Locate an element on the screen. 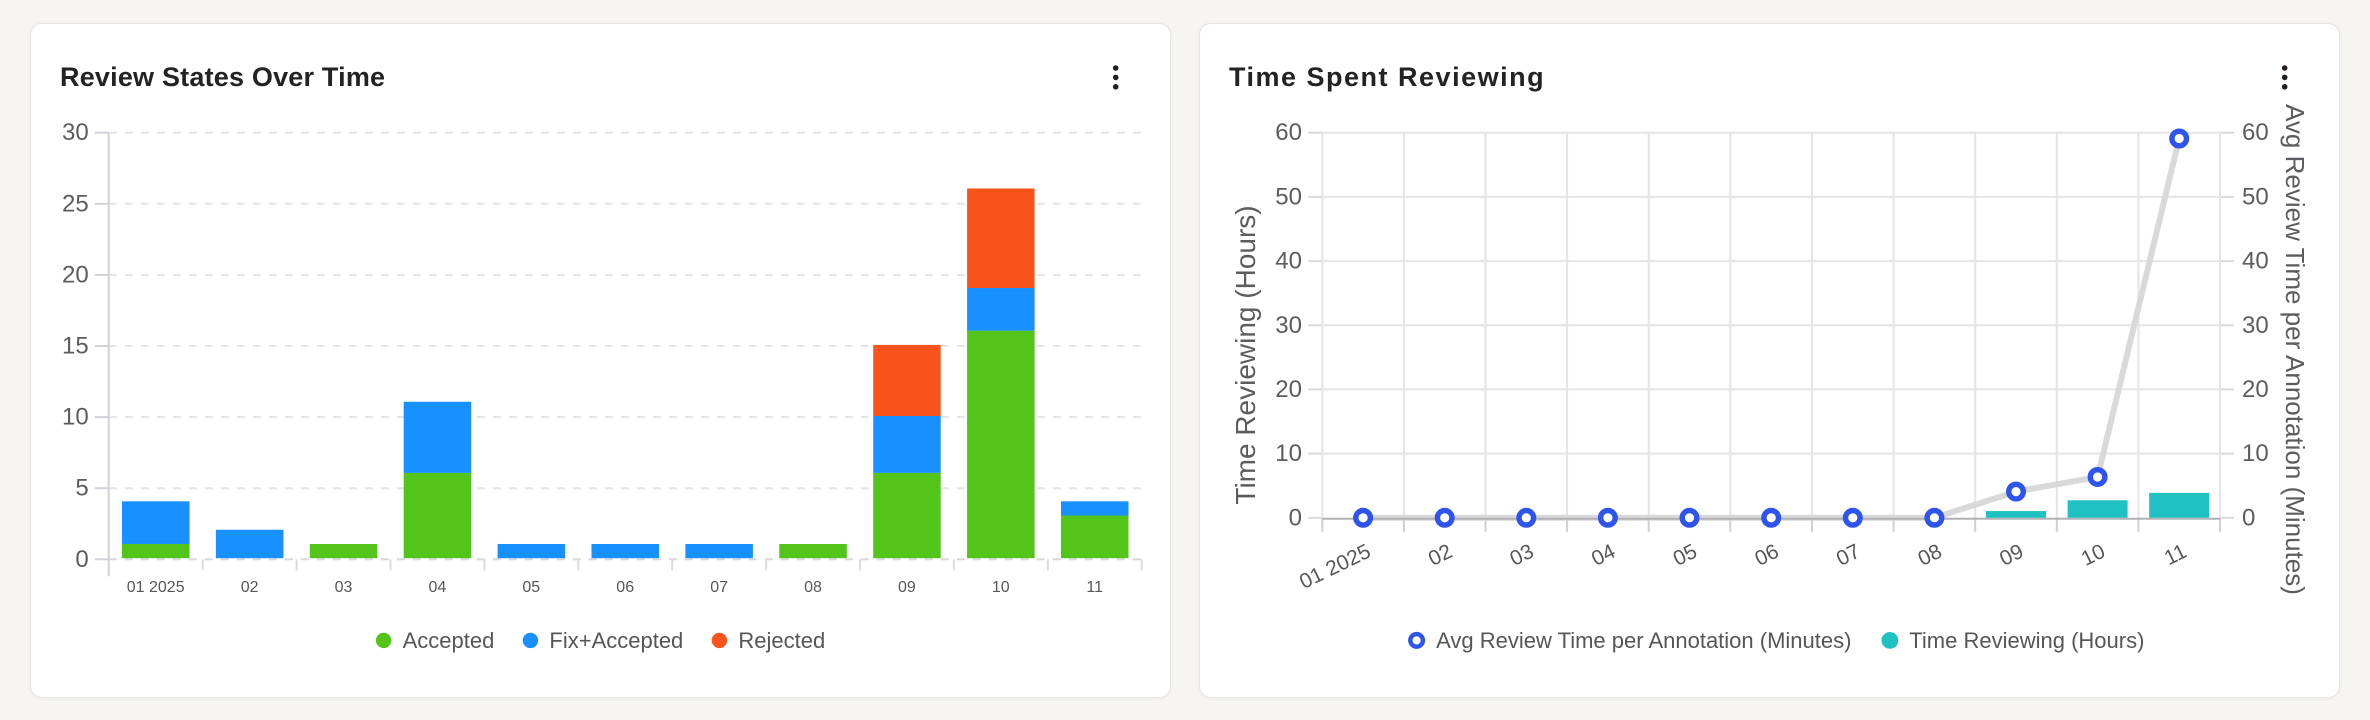  svg-text: 25 is located at coordinates (75, 203).